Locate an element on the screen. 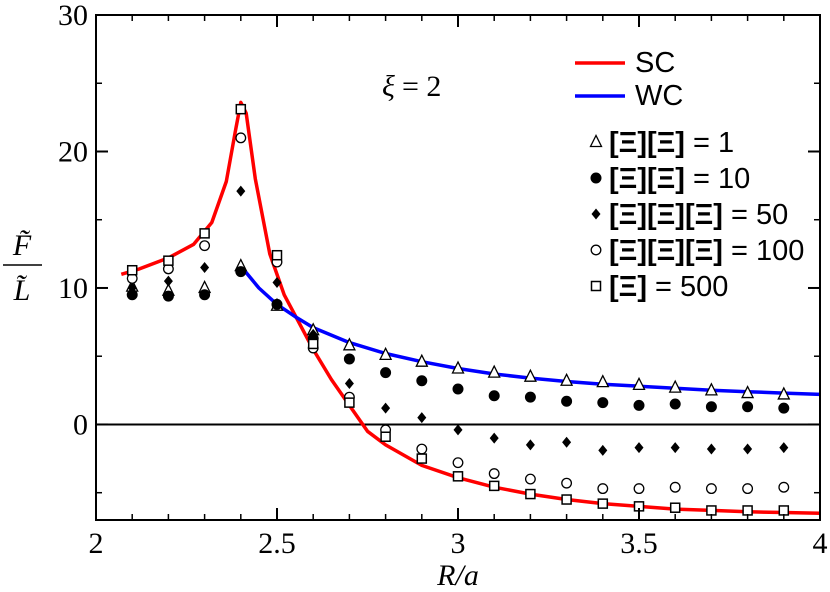 The height and width of the screenshot is (592, 830). y-tick-label: 10 is located at coordinates (73, 288).